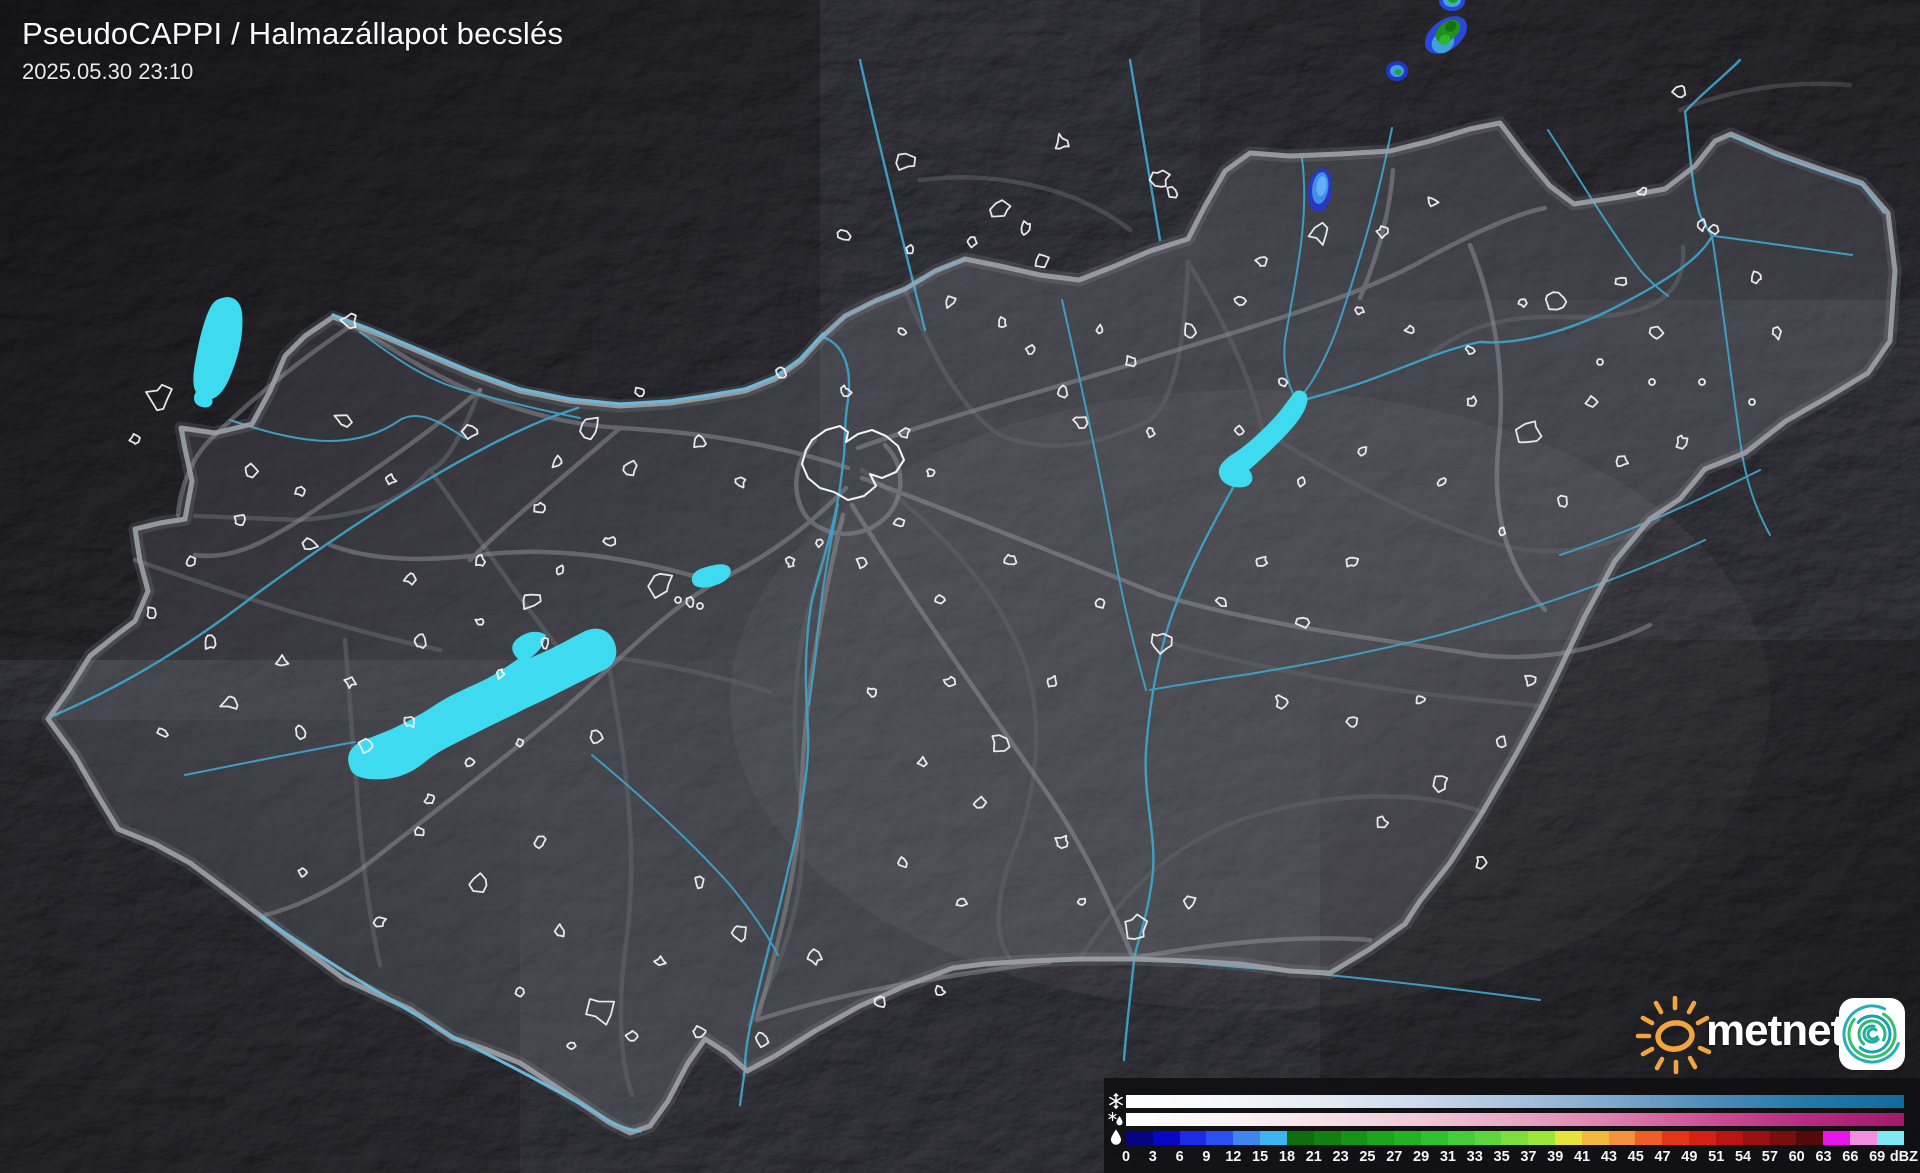 The width and height of the screenshot is (1920, 1173). What do you see at coordinates (1775, 1030) in the screenshot?
I see `metnet-wordmark: metnet` at bounding box center [1775, 1030].